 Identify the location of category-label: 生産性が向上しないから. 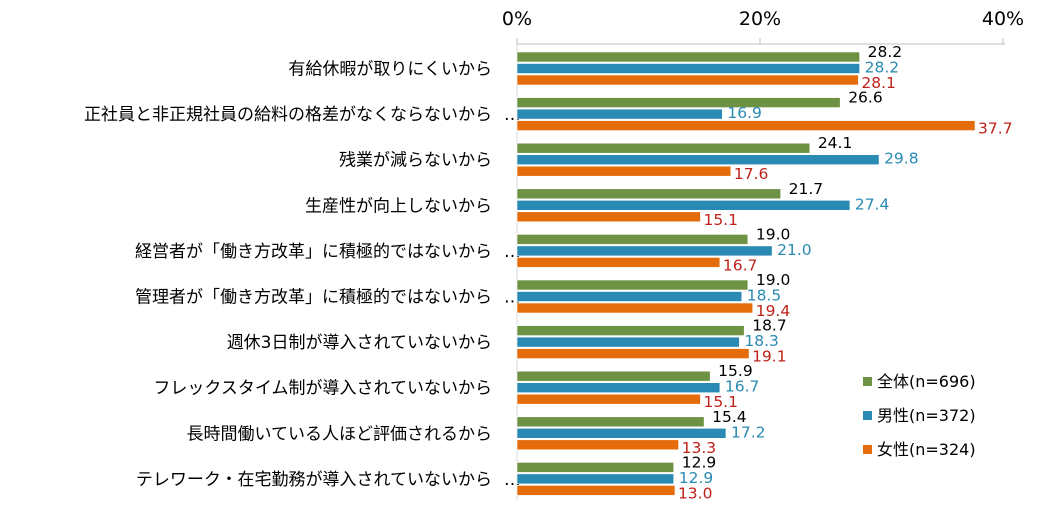
(398, 206).